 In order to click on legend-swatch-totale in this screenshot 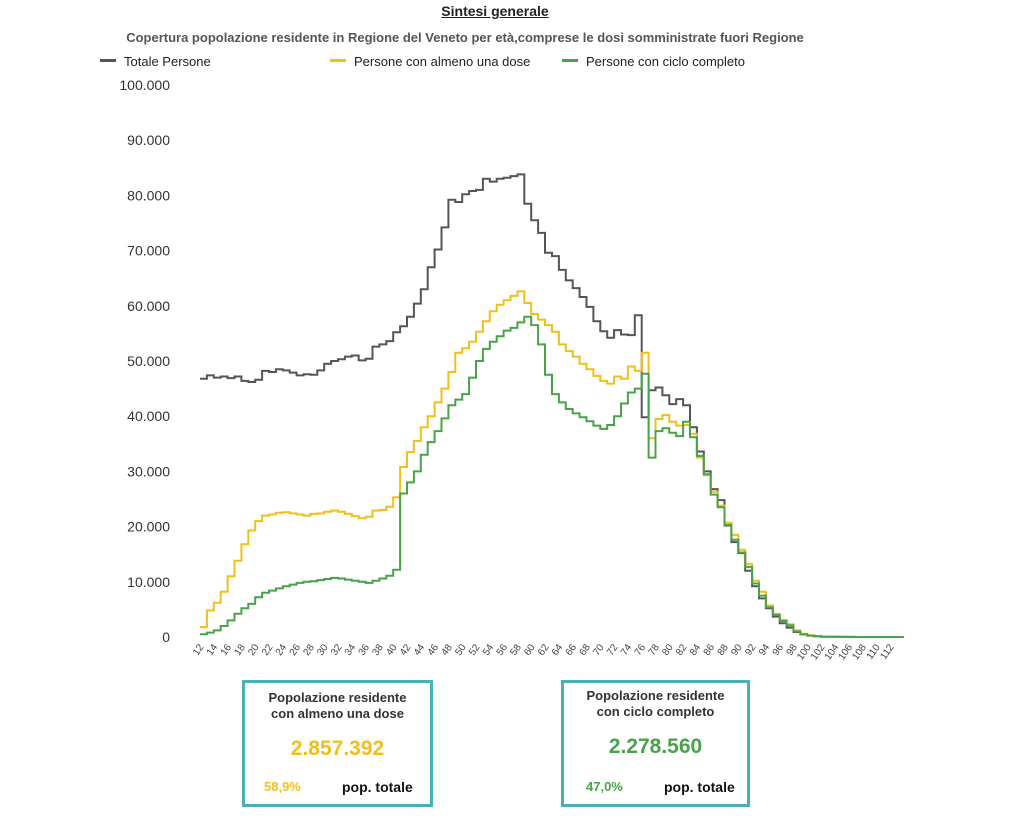, I will do `click(108, 61)`.